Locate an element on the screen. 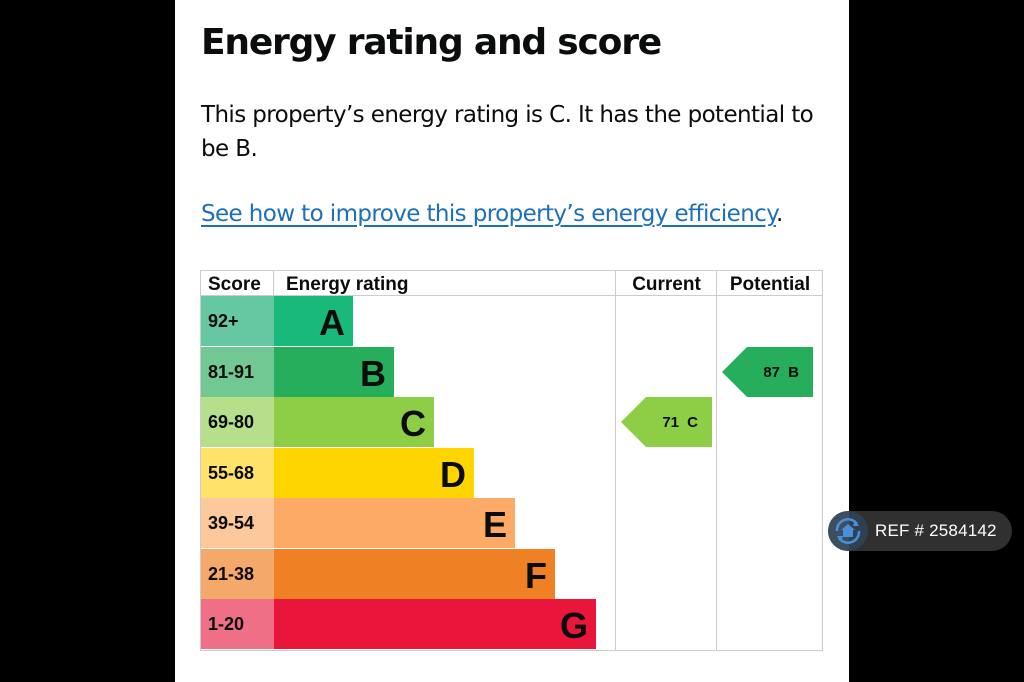  rating-letter: E is located at coordinates (494, 524).